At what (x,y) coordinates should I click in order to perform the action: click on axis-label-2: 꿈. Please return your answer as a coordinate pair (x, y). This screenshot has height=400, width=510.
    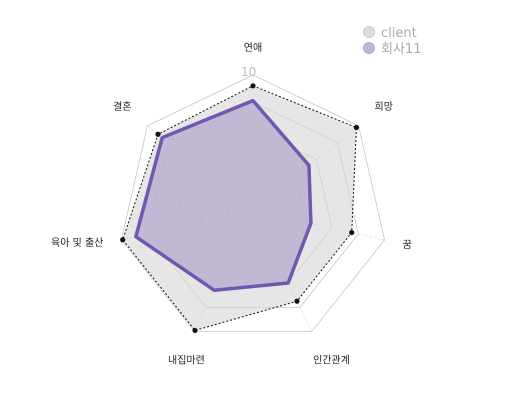
    Looking at the image, I should click on (407, 245).